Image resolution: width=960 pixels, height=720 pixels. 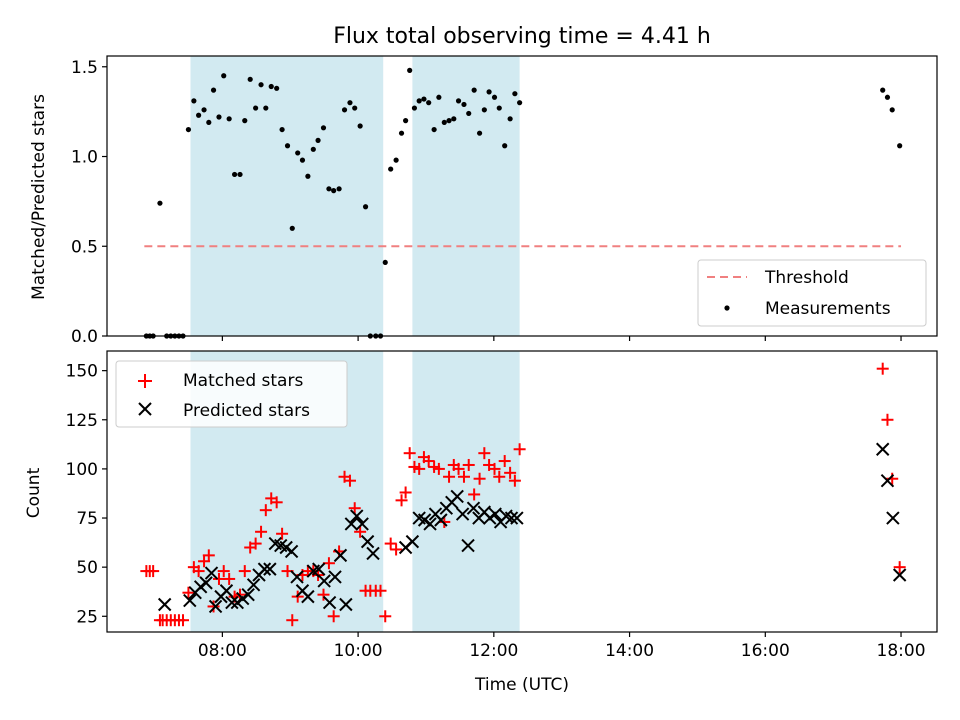 I want to click on count-y-ticks: 25 50 75 100 125 150, so click(x=86, y=494).